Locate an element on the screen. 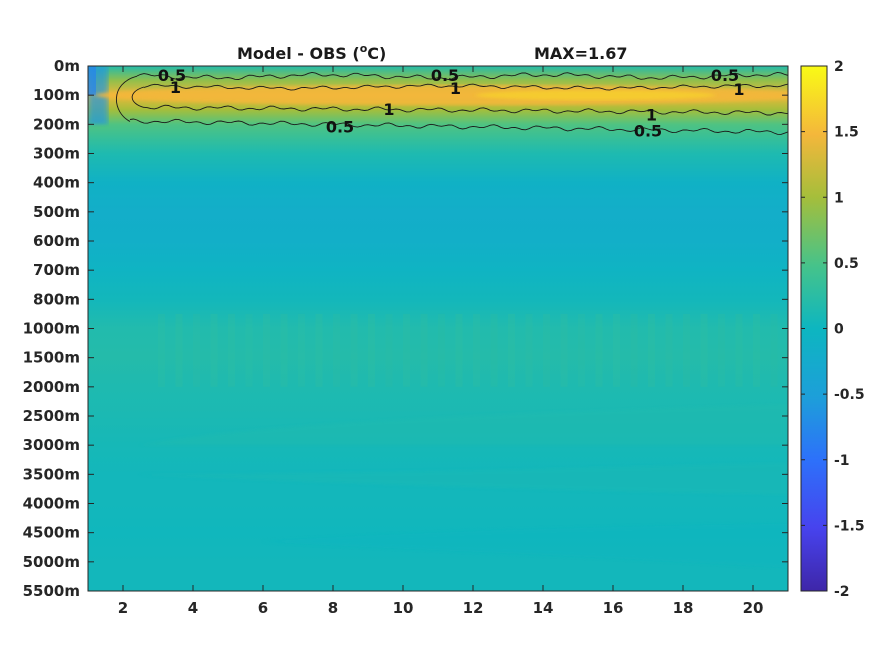 Image resolution: width=875 pixels, height=656 pixels. colorbar-tick-label: -0.5 is located at coordinates (849, 395).